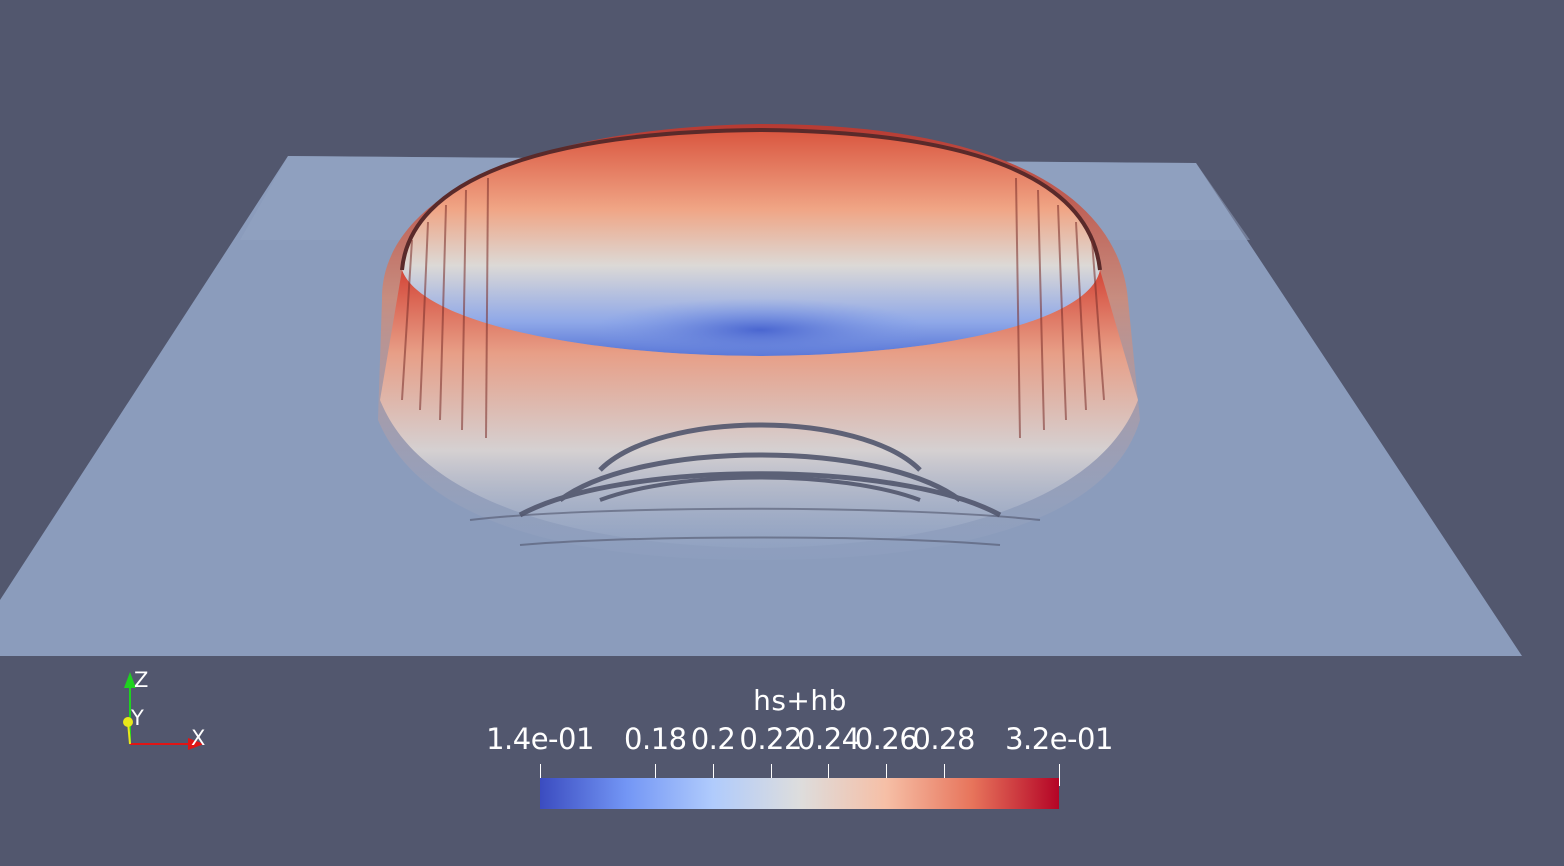 The width and height of the screenshot is (1564, 866). I want to click on colorbar-tick-label: 0.2, so click(713, 739).